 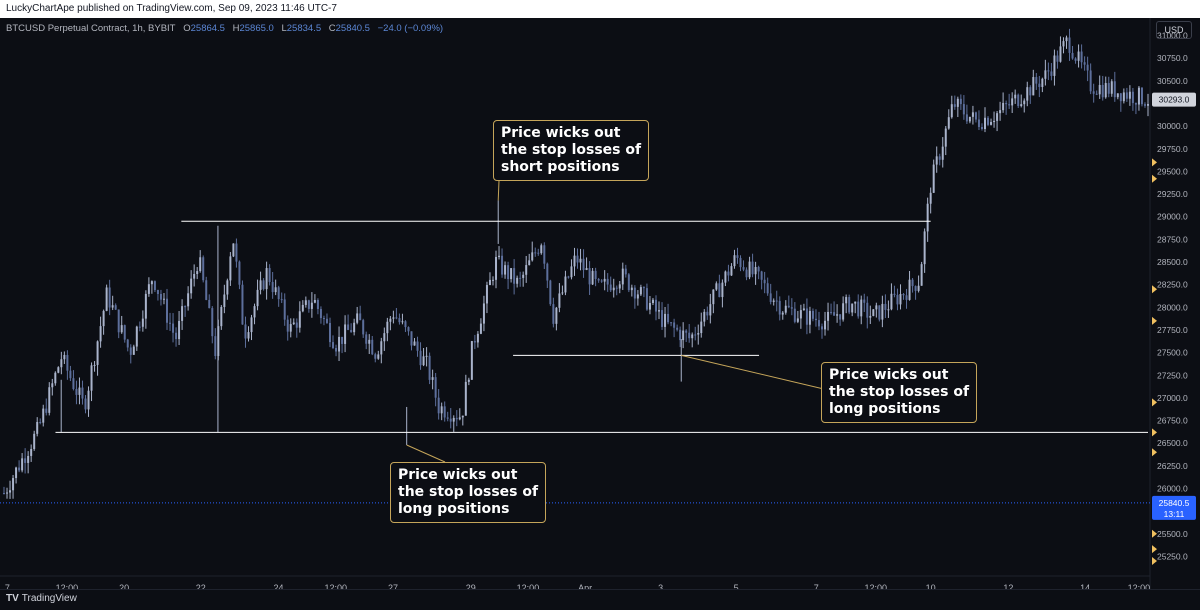 What do you see at coordinates (67, 586) in the screenshot?
I see `x-tick-label: 12:00` at bounding box center [67, 586].